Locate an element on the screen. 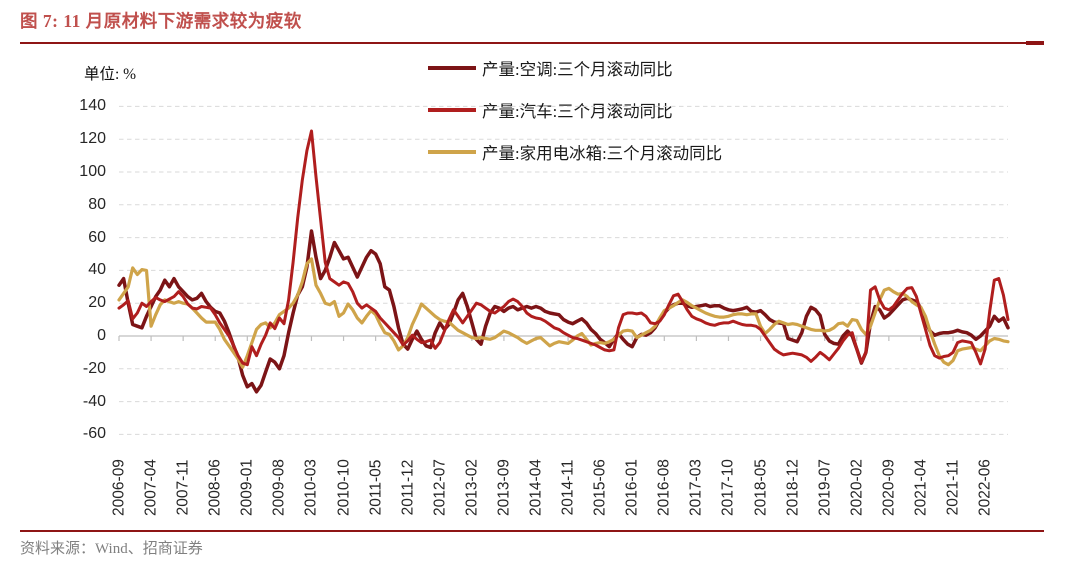  x-tick-label-2011-05: 2011-05 is located at coordinates (376, 487).